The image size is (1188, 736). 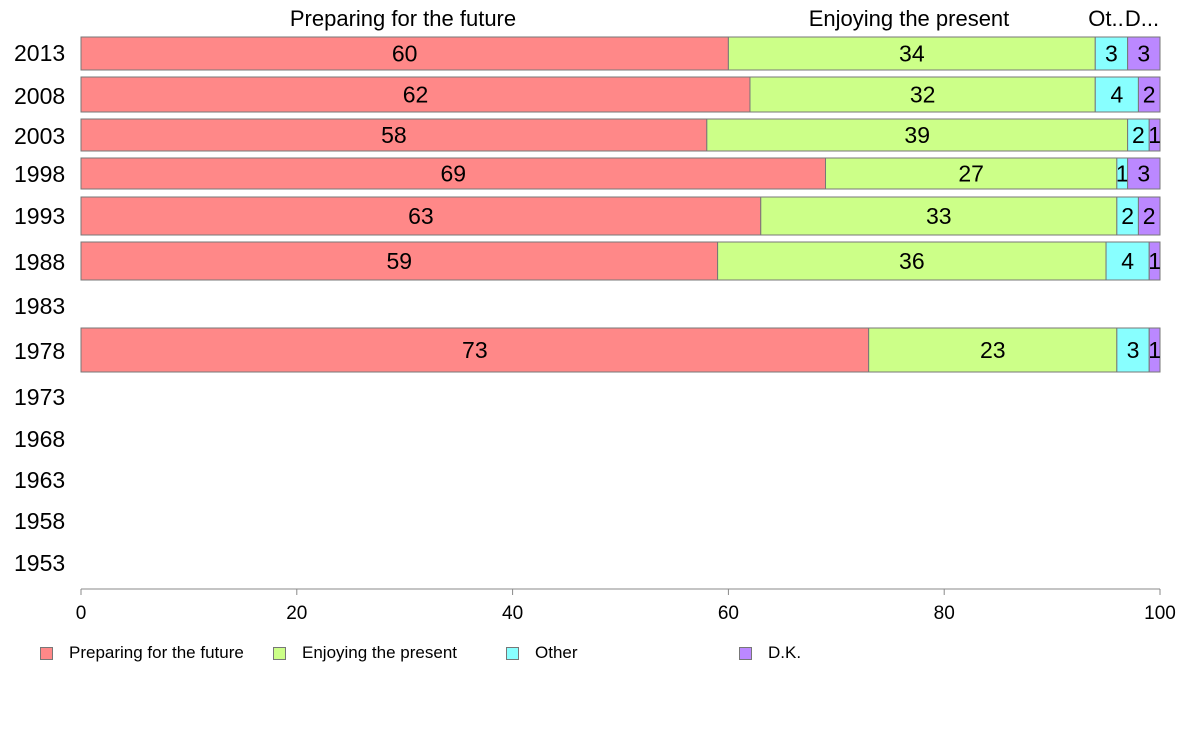 I want to click on legend-item: D.K., so click(x=770, y=653).